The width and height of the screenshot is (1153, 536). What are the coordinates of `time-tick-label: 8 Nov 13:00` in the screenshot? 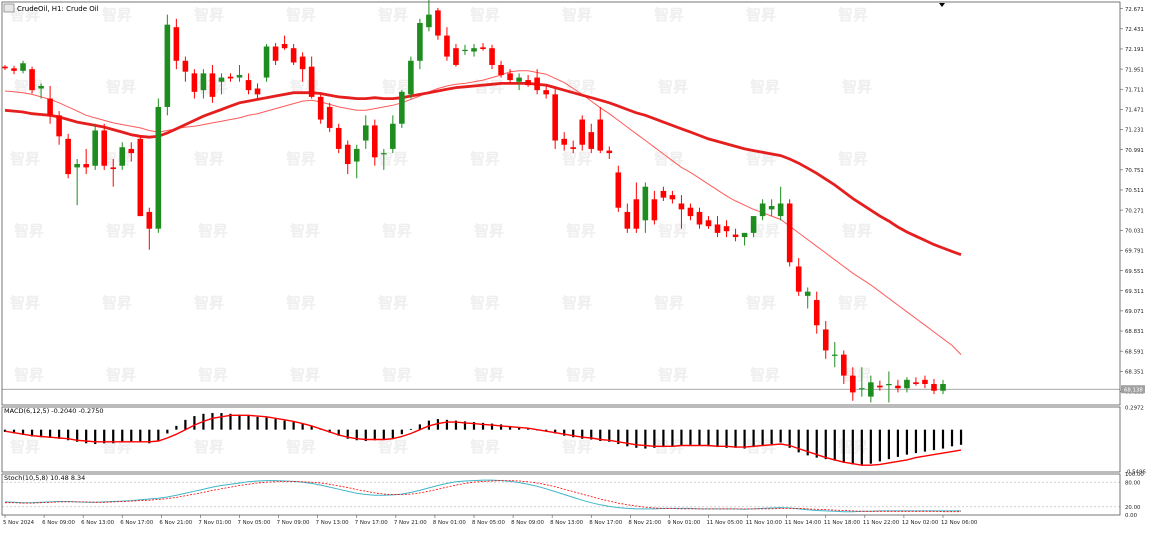 It's located at (566, 523).